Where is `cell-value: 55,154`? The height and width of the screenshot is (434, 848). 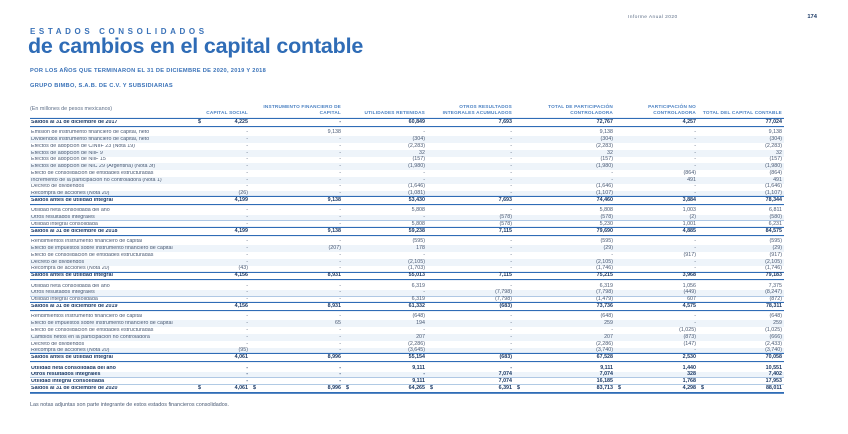 cell-value: 55,154 is located at coordinates (385, 357).